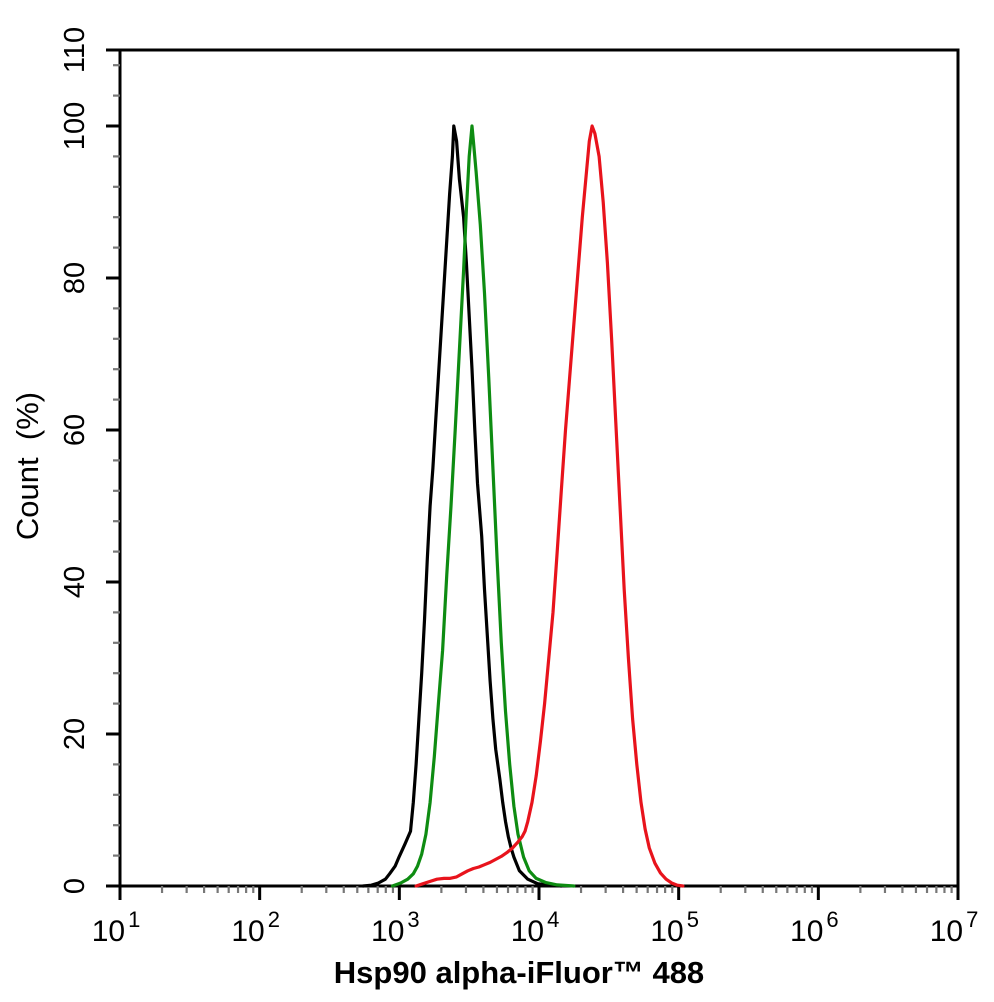 Image resolution: width=994 pixels, height=1002 pixels. Describe the element at coordinates (75, 582) in the screenshot. I see `y-tick-label: 40` at that location.